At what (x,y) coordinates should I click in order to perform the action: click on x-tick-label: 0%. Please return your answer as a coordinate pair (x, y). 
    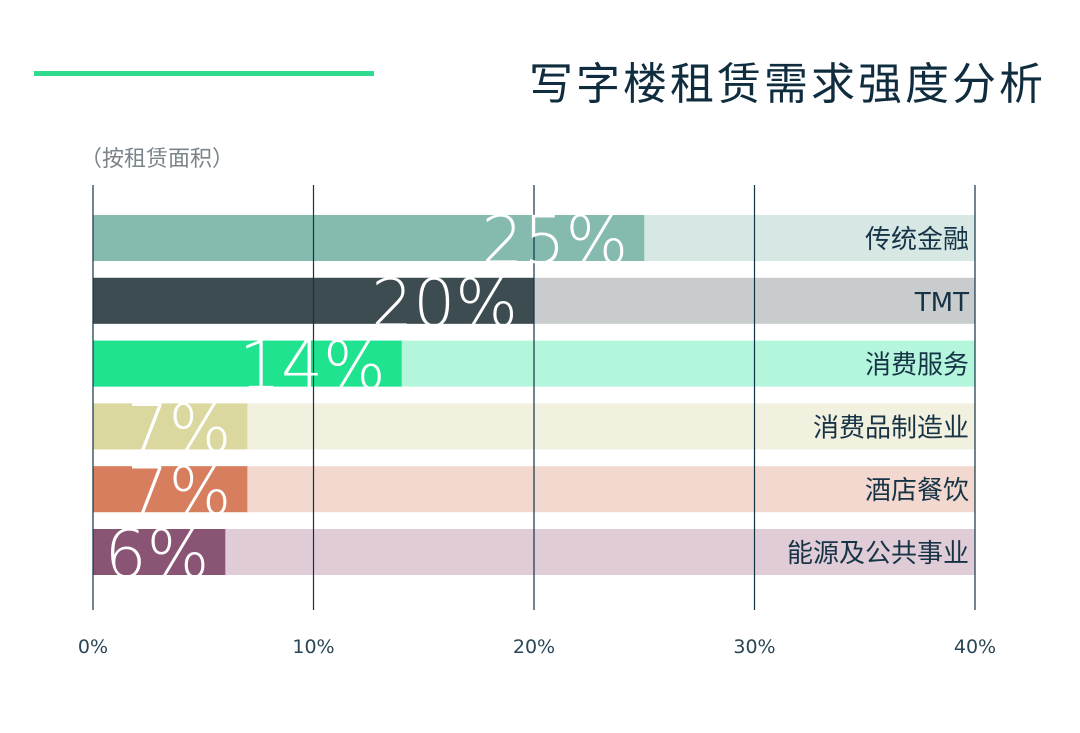
    Looking at the image, I should click on (93, 647).